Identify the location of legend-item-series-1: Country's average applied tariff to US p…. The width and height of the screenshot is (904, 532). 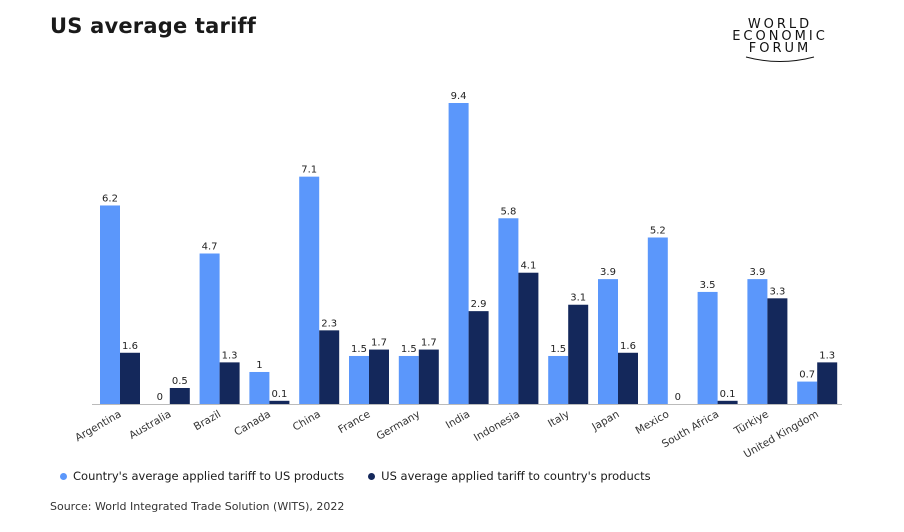
(202, 476).